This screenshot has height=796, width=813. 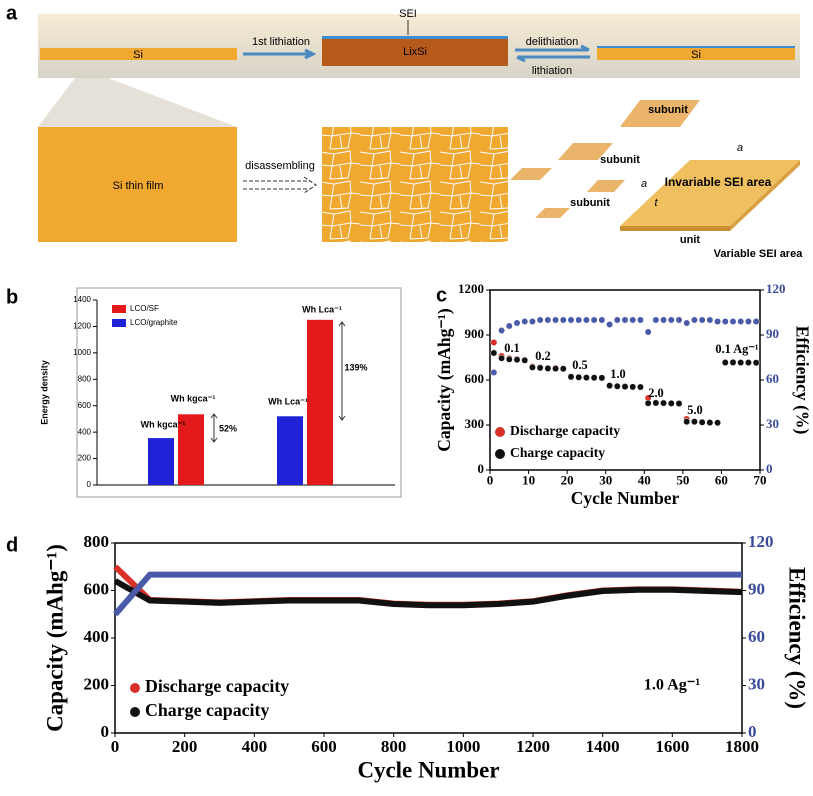 What do you see at coordinates (394, 746) in the screenshot?
I see `x-tick-label: 800` at bounding box center [394, 746].